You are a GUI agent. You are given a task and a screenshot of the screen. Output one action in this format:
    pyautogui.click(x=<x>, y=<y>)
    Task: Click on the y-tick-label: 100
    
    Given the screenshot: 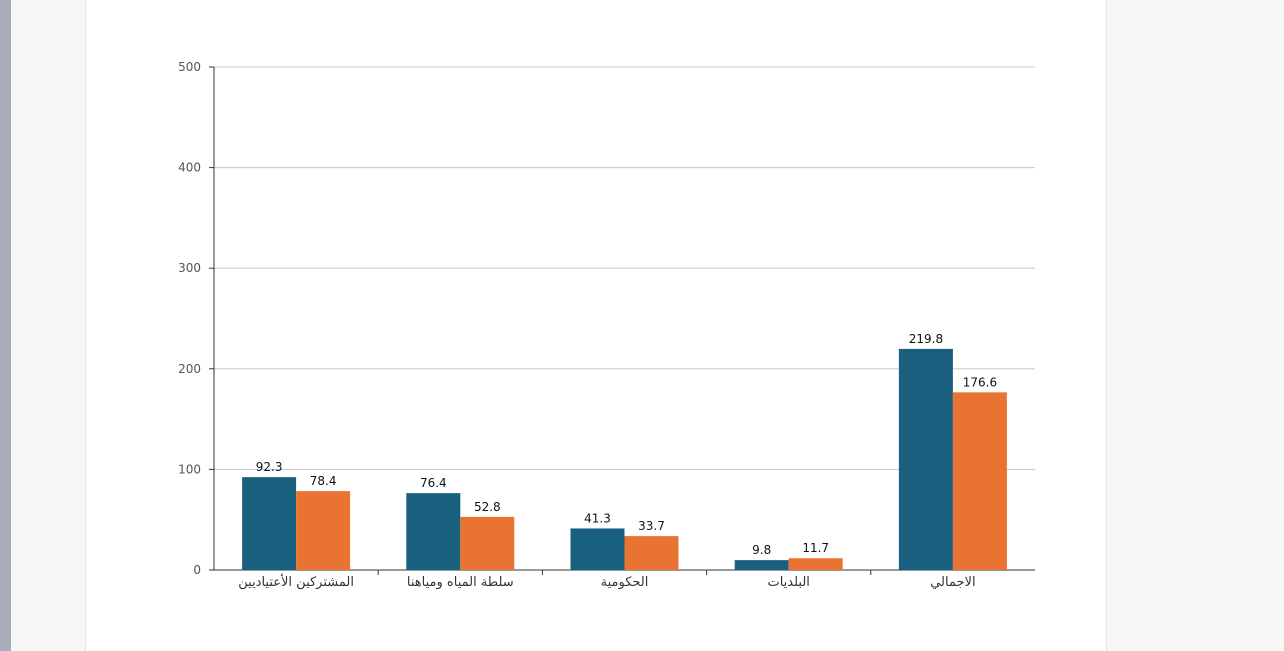 What is the action you would take?
    pyautogui.click(x=189, y=469)
    